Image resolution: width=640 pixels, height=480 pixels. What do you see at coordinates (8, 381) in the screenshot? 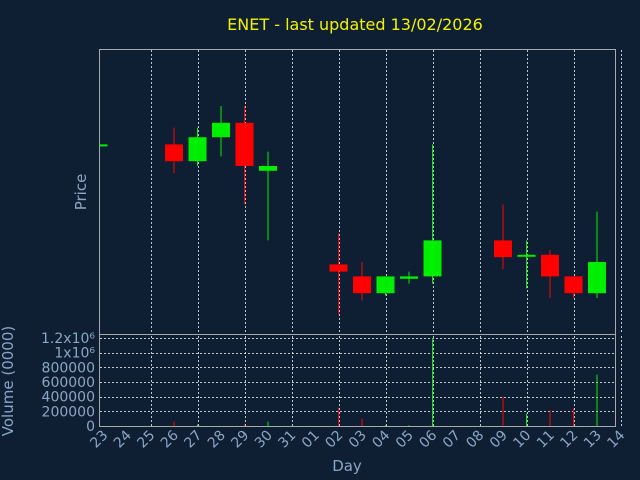
I see `volume-axis-label: Volume (0000)` at bounding box center [8, 381].